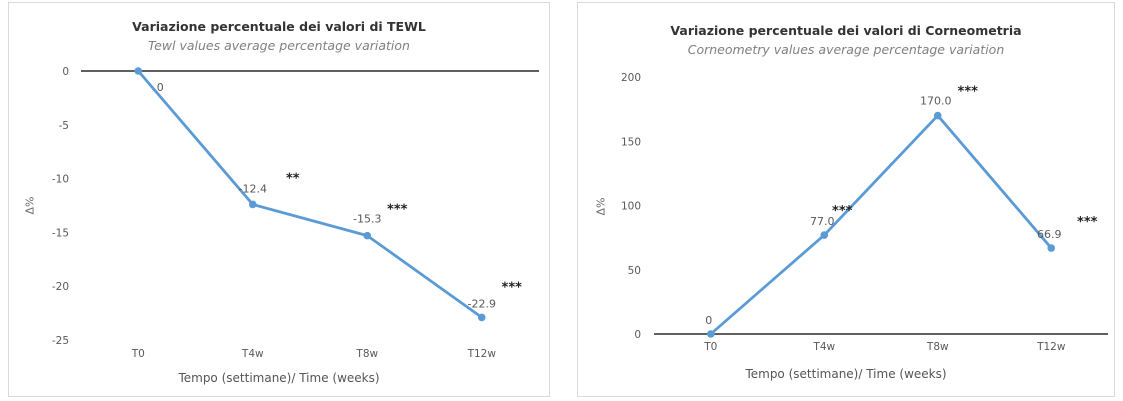  Describe the element at coordinates (482, 303) in the screenshot. I see `data-label: -22.9` at that location.